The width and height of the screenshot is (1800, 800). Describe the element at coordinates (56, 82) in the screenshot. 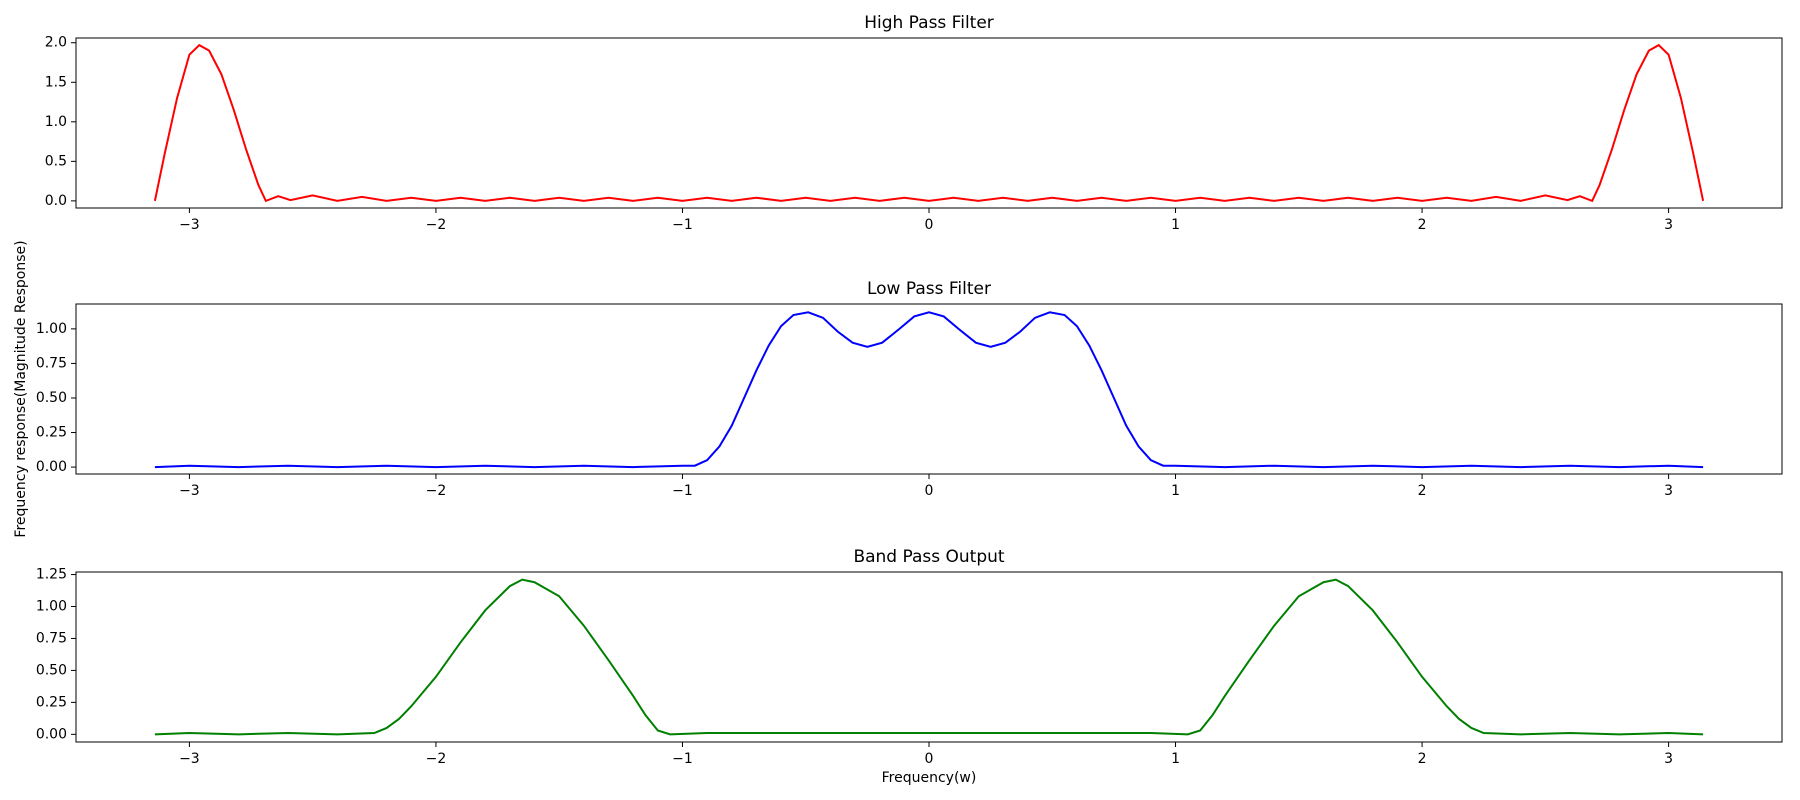

I see `y-tick-label: 1.5` at that location.